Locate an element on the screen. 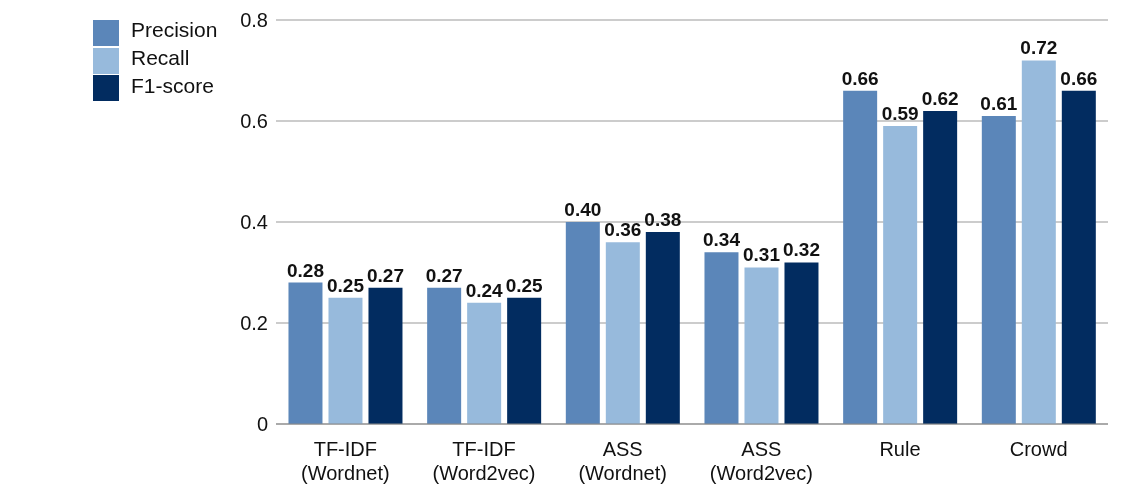  x-tick-label: ASS (Wordnet) is located at coordinates (622, 461).